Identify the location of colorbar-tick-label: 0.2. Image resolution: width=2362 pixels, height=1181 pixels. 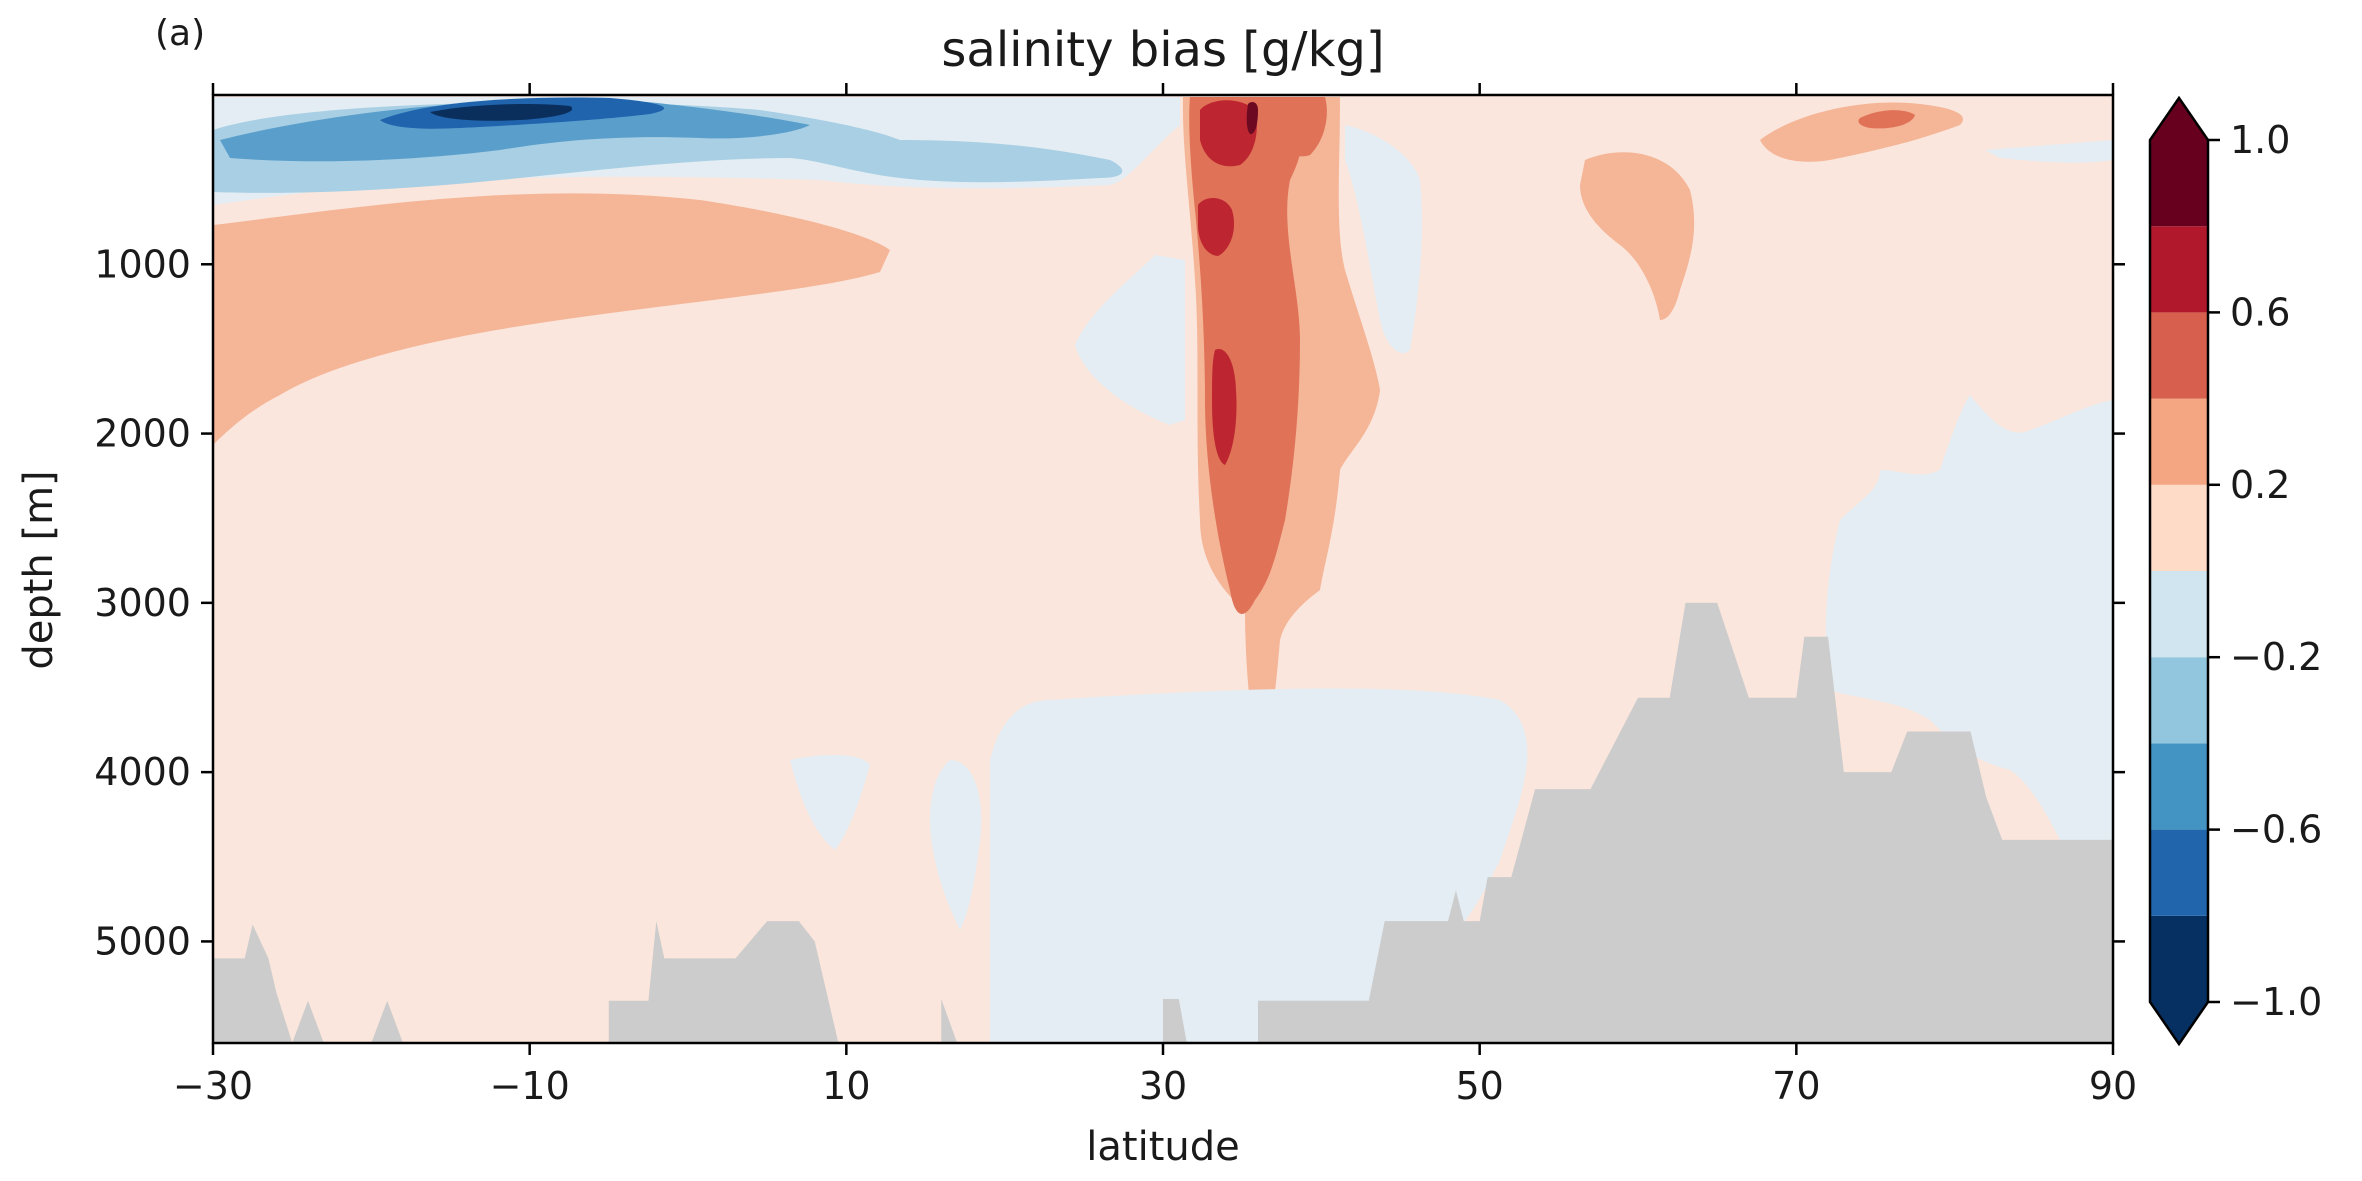
(2260, 485).